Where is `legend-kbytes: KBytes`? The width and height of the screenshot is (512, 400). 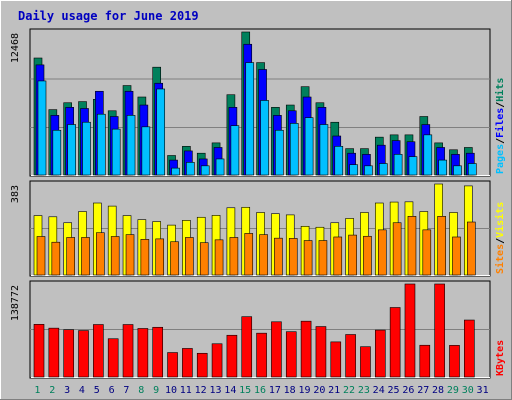
legend-kbytes: KBytes is located at coordinates (500, 358).